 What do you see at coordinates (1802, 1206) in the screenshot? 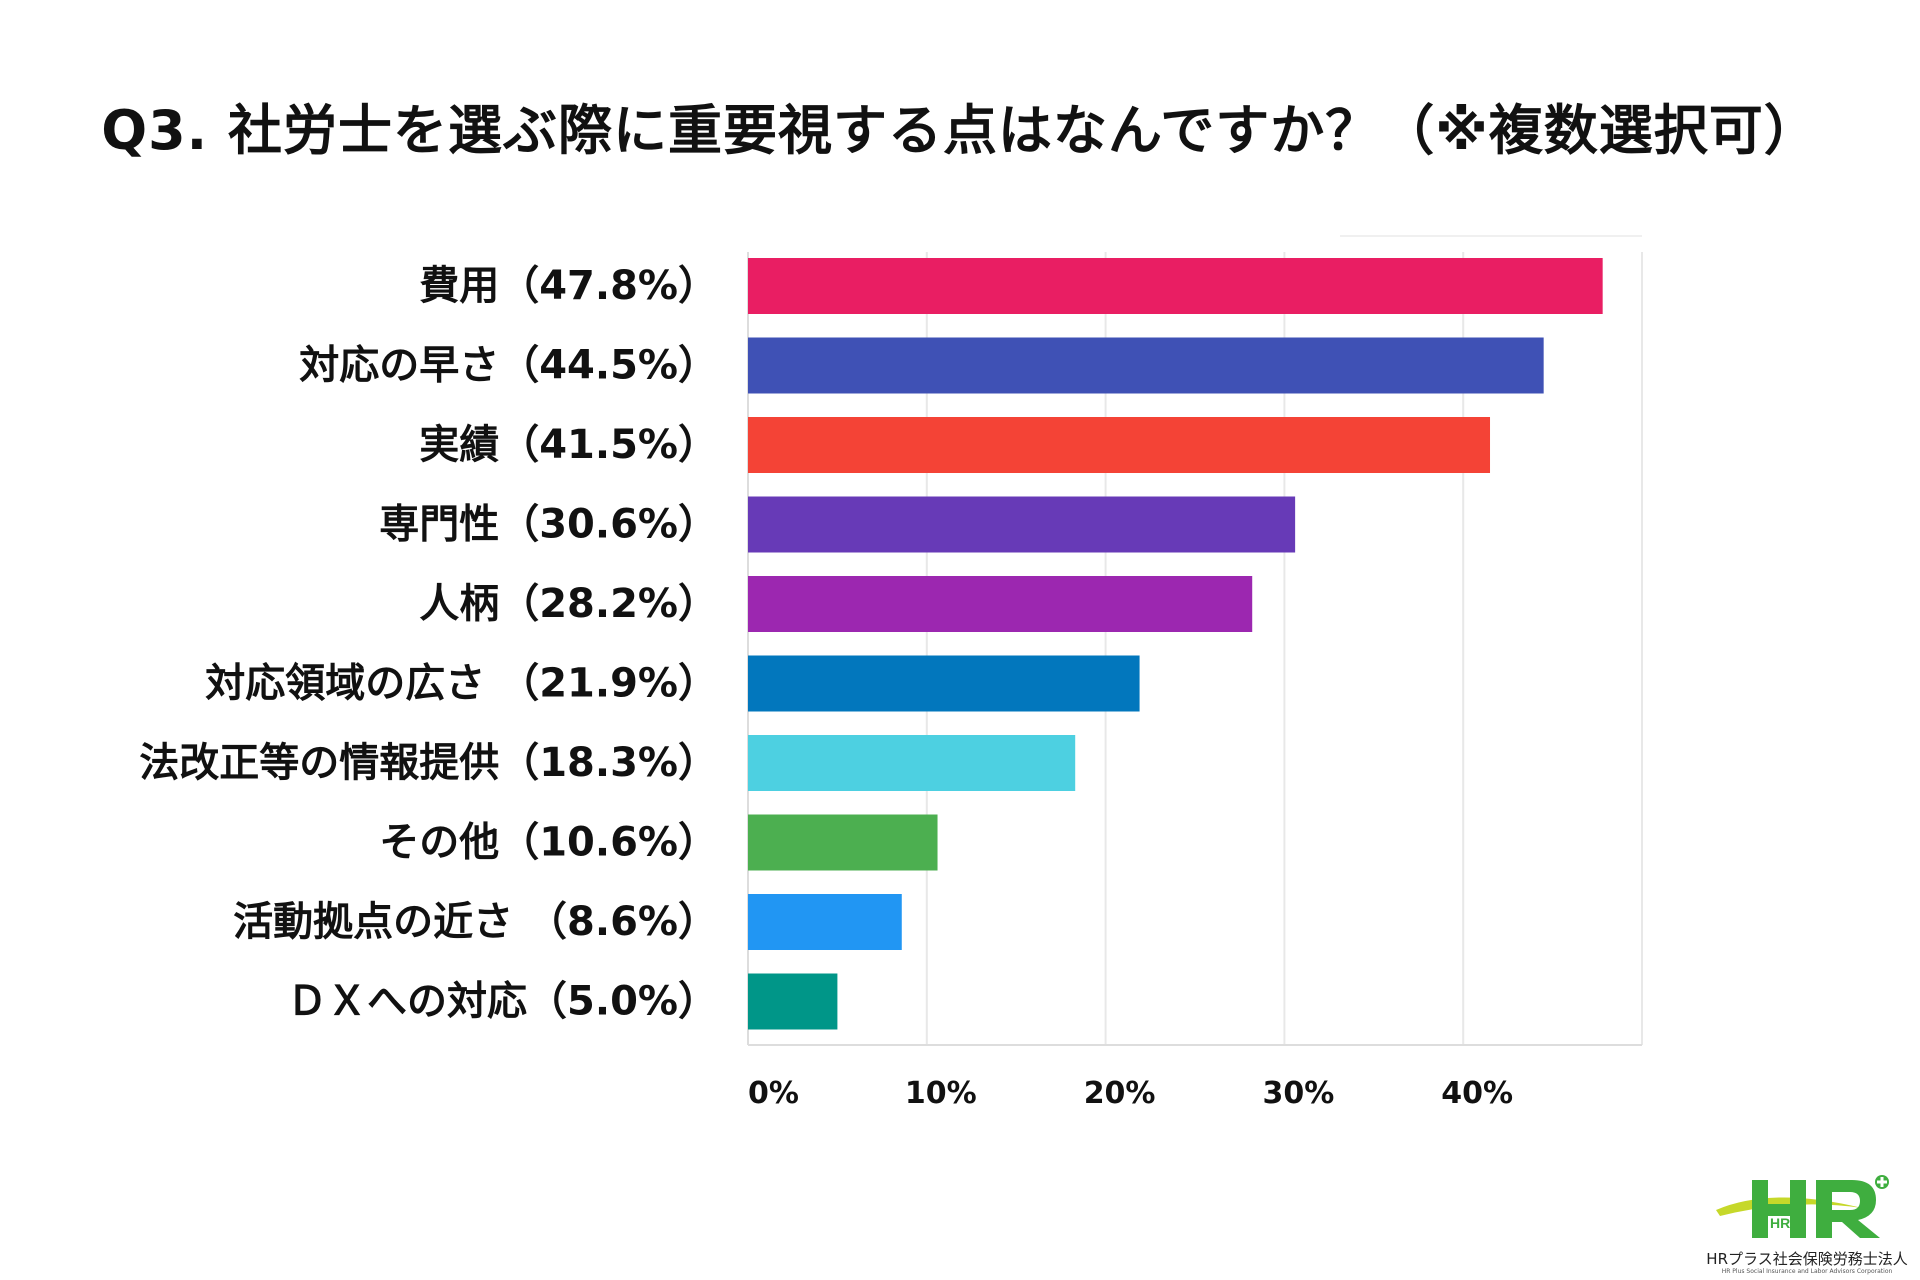
I see `hr-logo-mark-icon: HR` at bounding box center [1802, 1206].